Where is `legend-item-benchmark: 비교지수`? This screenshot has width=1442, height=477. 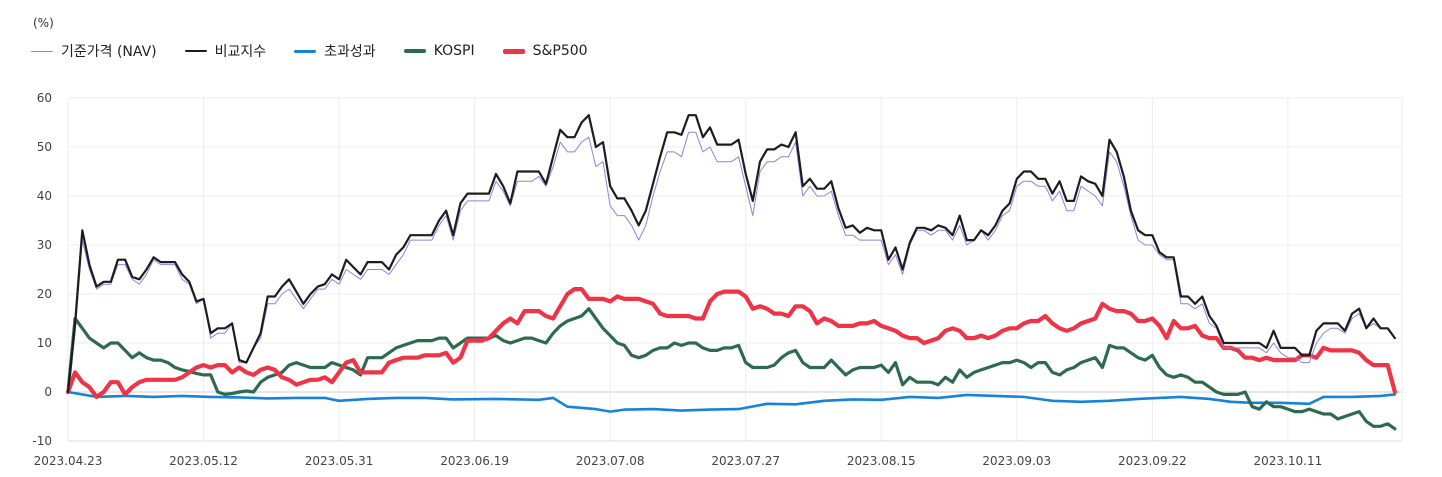
legend-item-benchmark: 비교지수 is located at coordinates (225, 51).